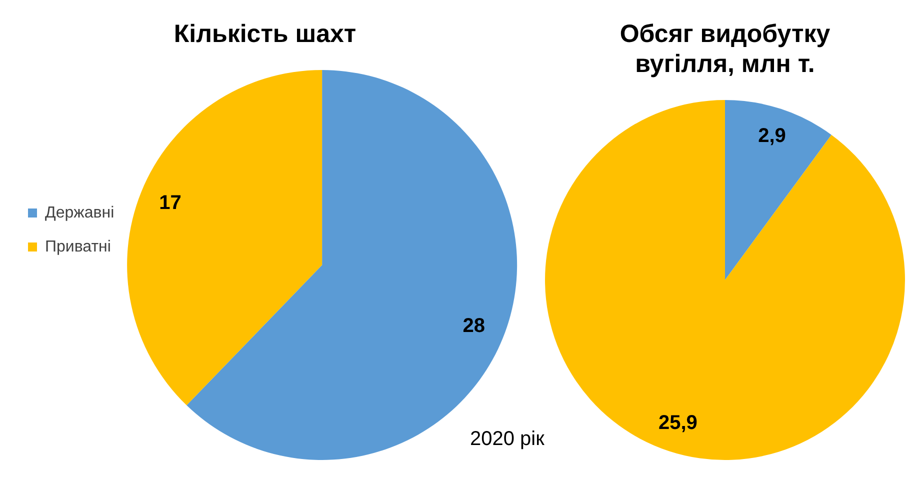 The height and width of the screenshot is (490, 920). Describe the element at coordinates (507, 439) in the screenshot. I see `text: 2020 рік` at that location.